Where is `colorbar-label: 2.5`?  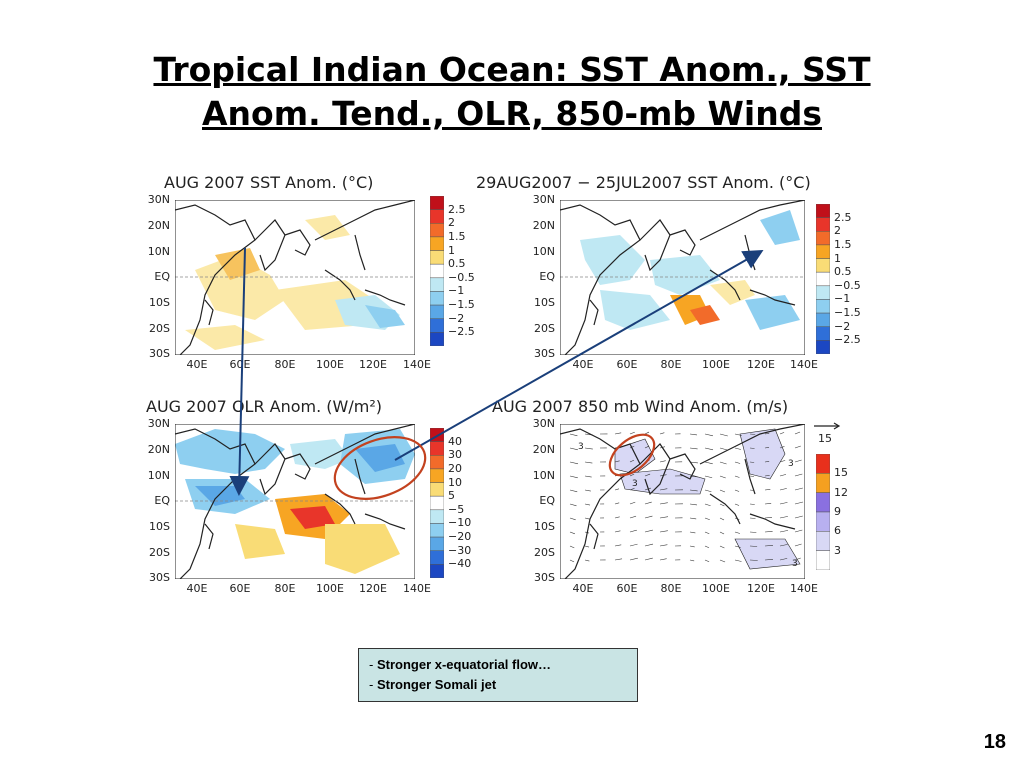
colorbar-label: 2.5 is located at coordinates (843, 217).